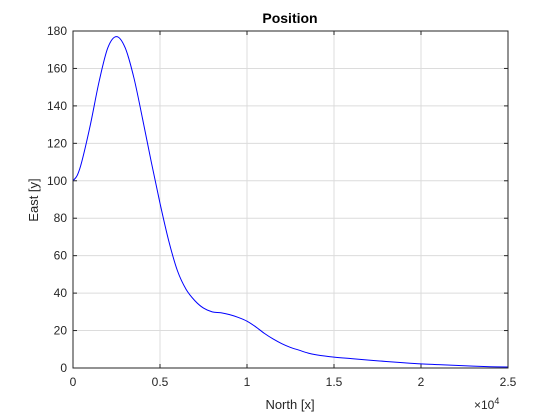  Describe the element at coordinates (289, 404) in the screenshot. I see `x-axis-label: North [x]` at that location.